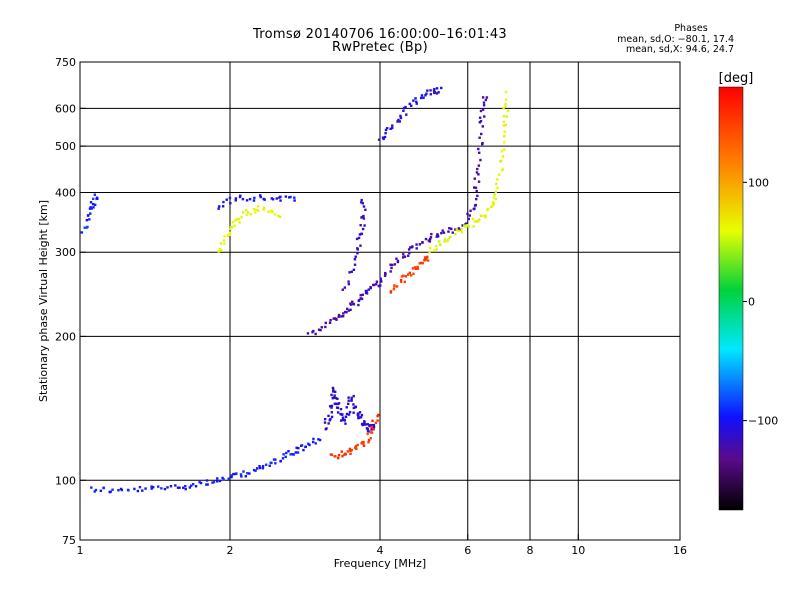 The image size is (800, 600). I want to click on x-tick-label: 4, so click(380, 550).